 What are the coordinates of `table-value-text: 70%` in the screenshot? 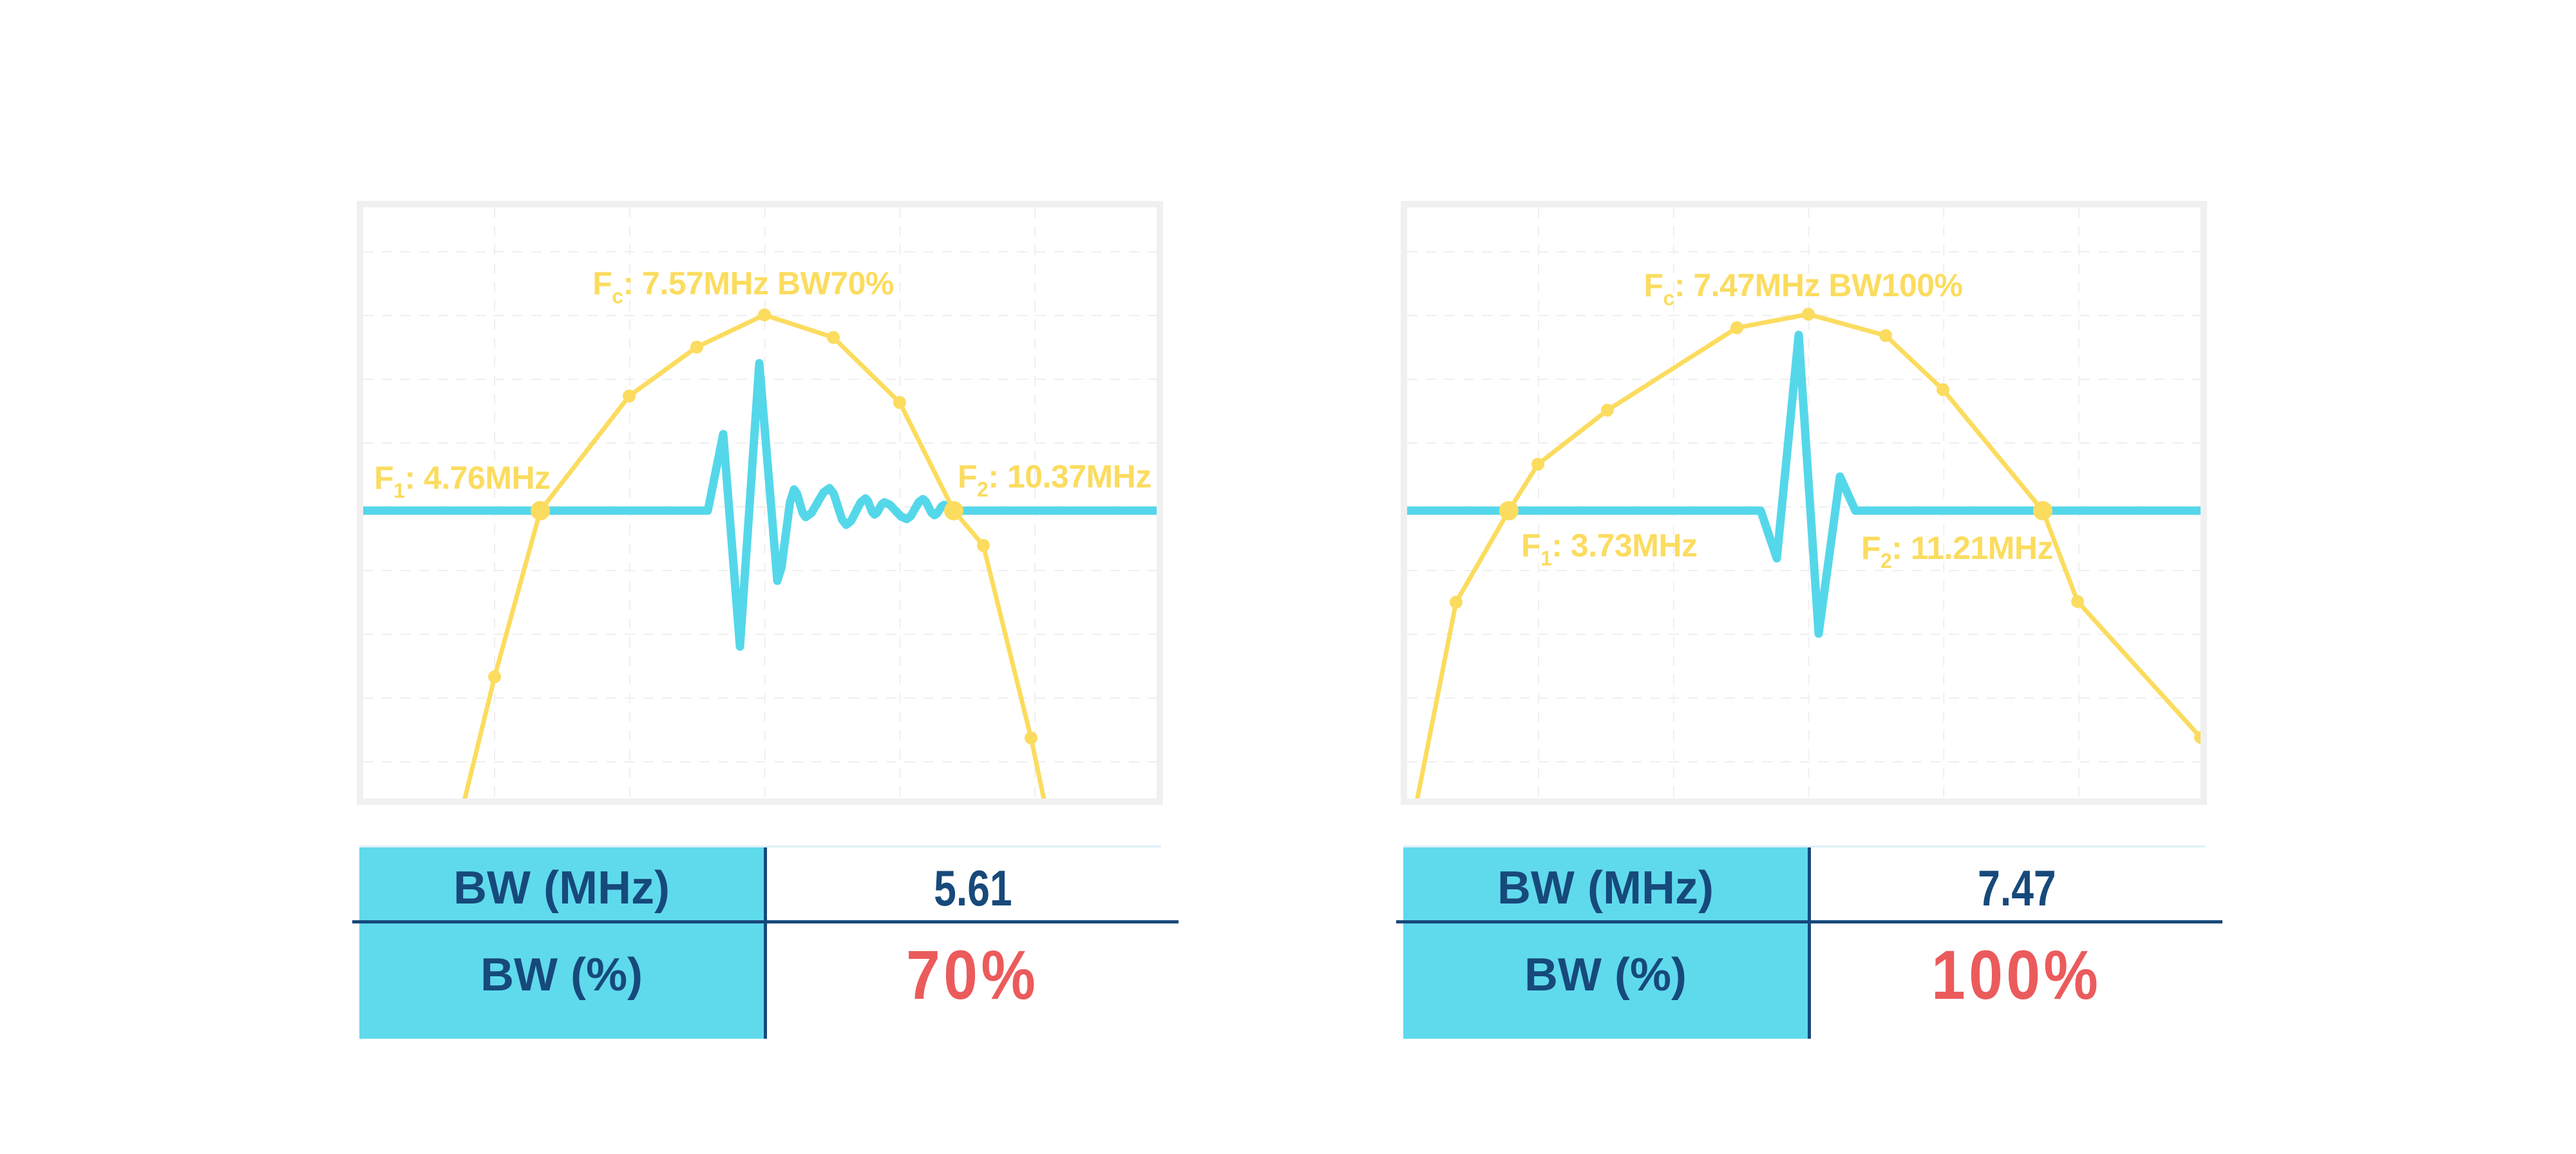 It's located at (973, 975).